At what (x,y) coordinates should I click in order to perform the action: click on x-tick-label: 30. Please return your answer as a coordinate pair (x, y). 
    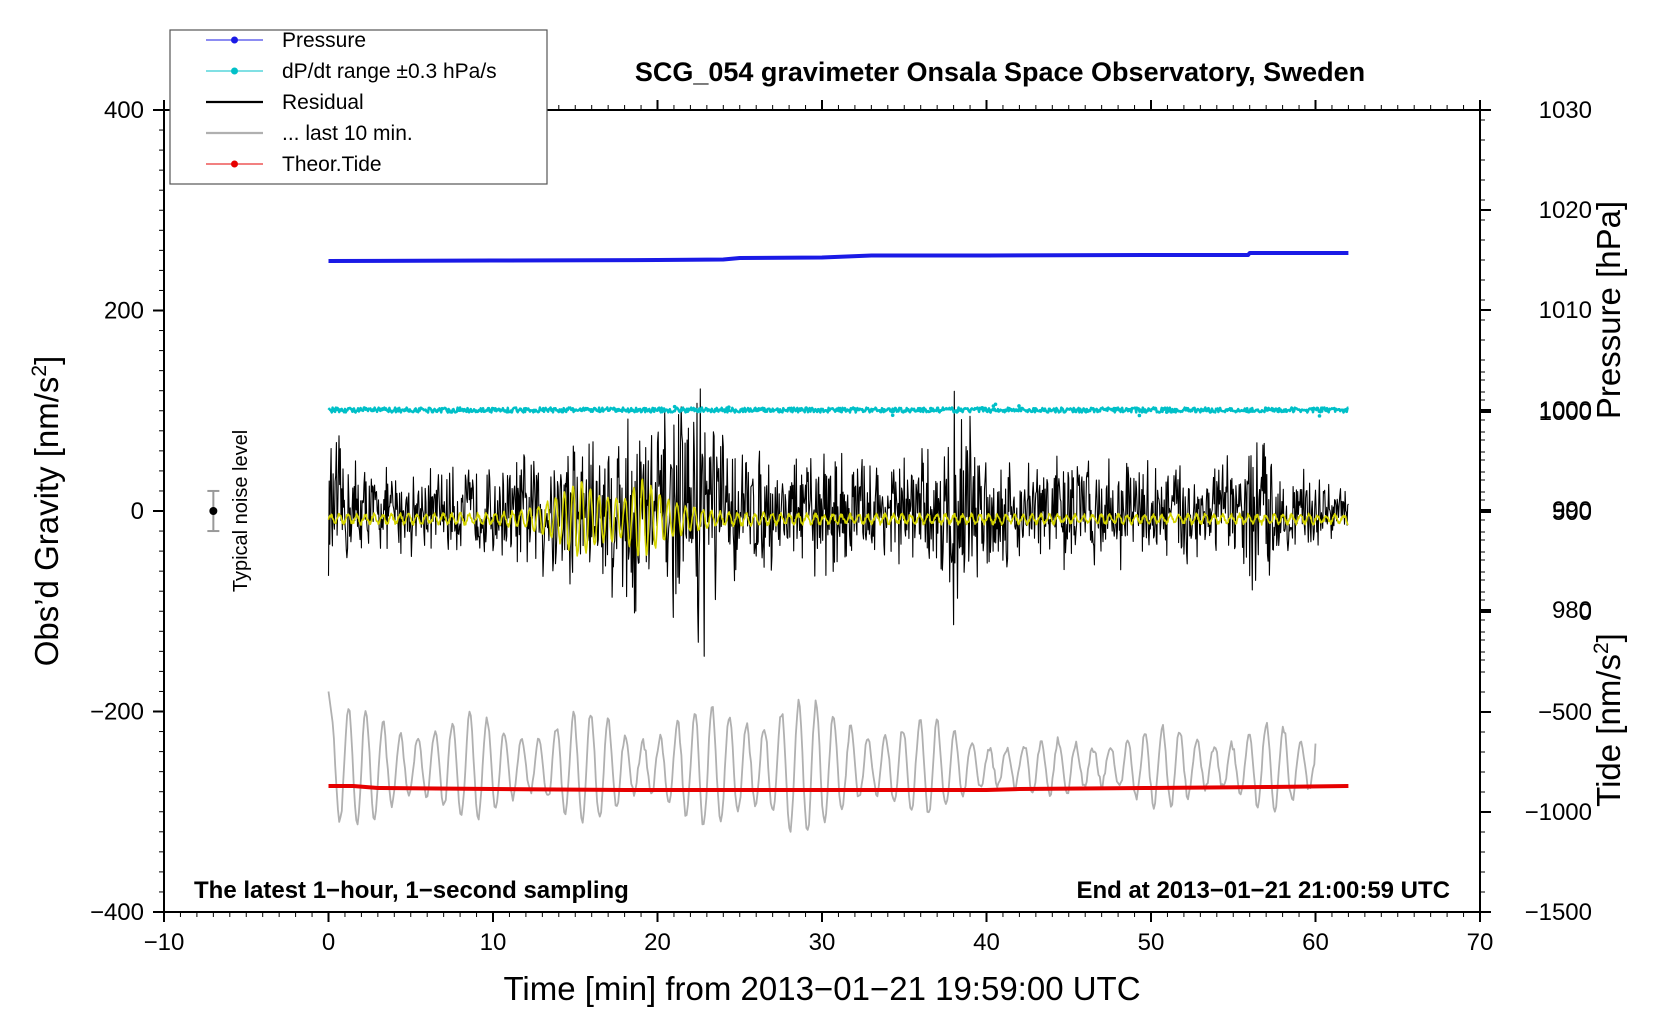
    Looking at the image, I should click on (822, 942).